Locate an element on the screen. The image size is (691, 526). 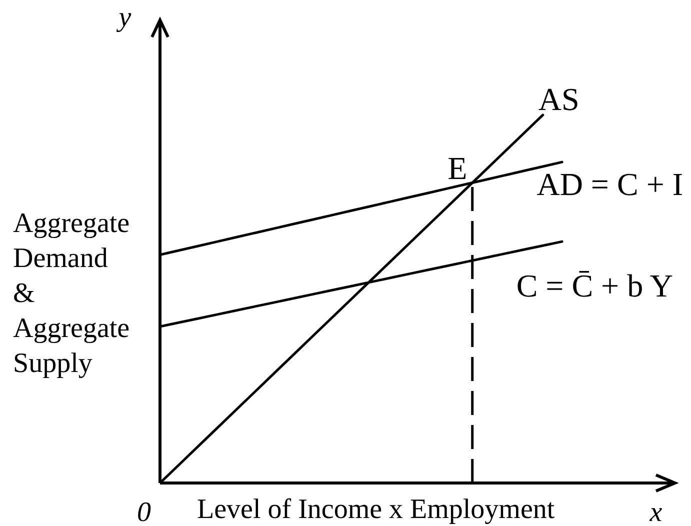
text: x is located at coordinates (655, 511).